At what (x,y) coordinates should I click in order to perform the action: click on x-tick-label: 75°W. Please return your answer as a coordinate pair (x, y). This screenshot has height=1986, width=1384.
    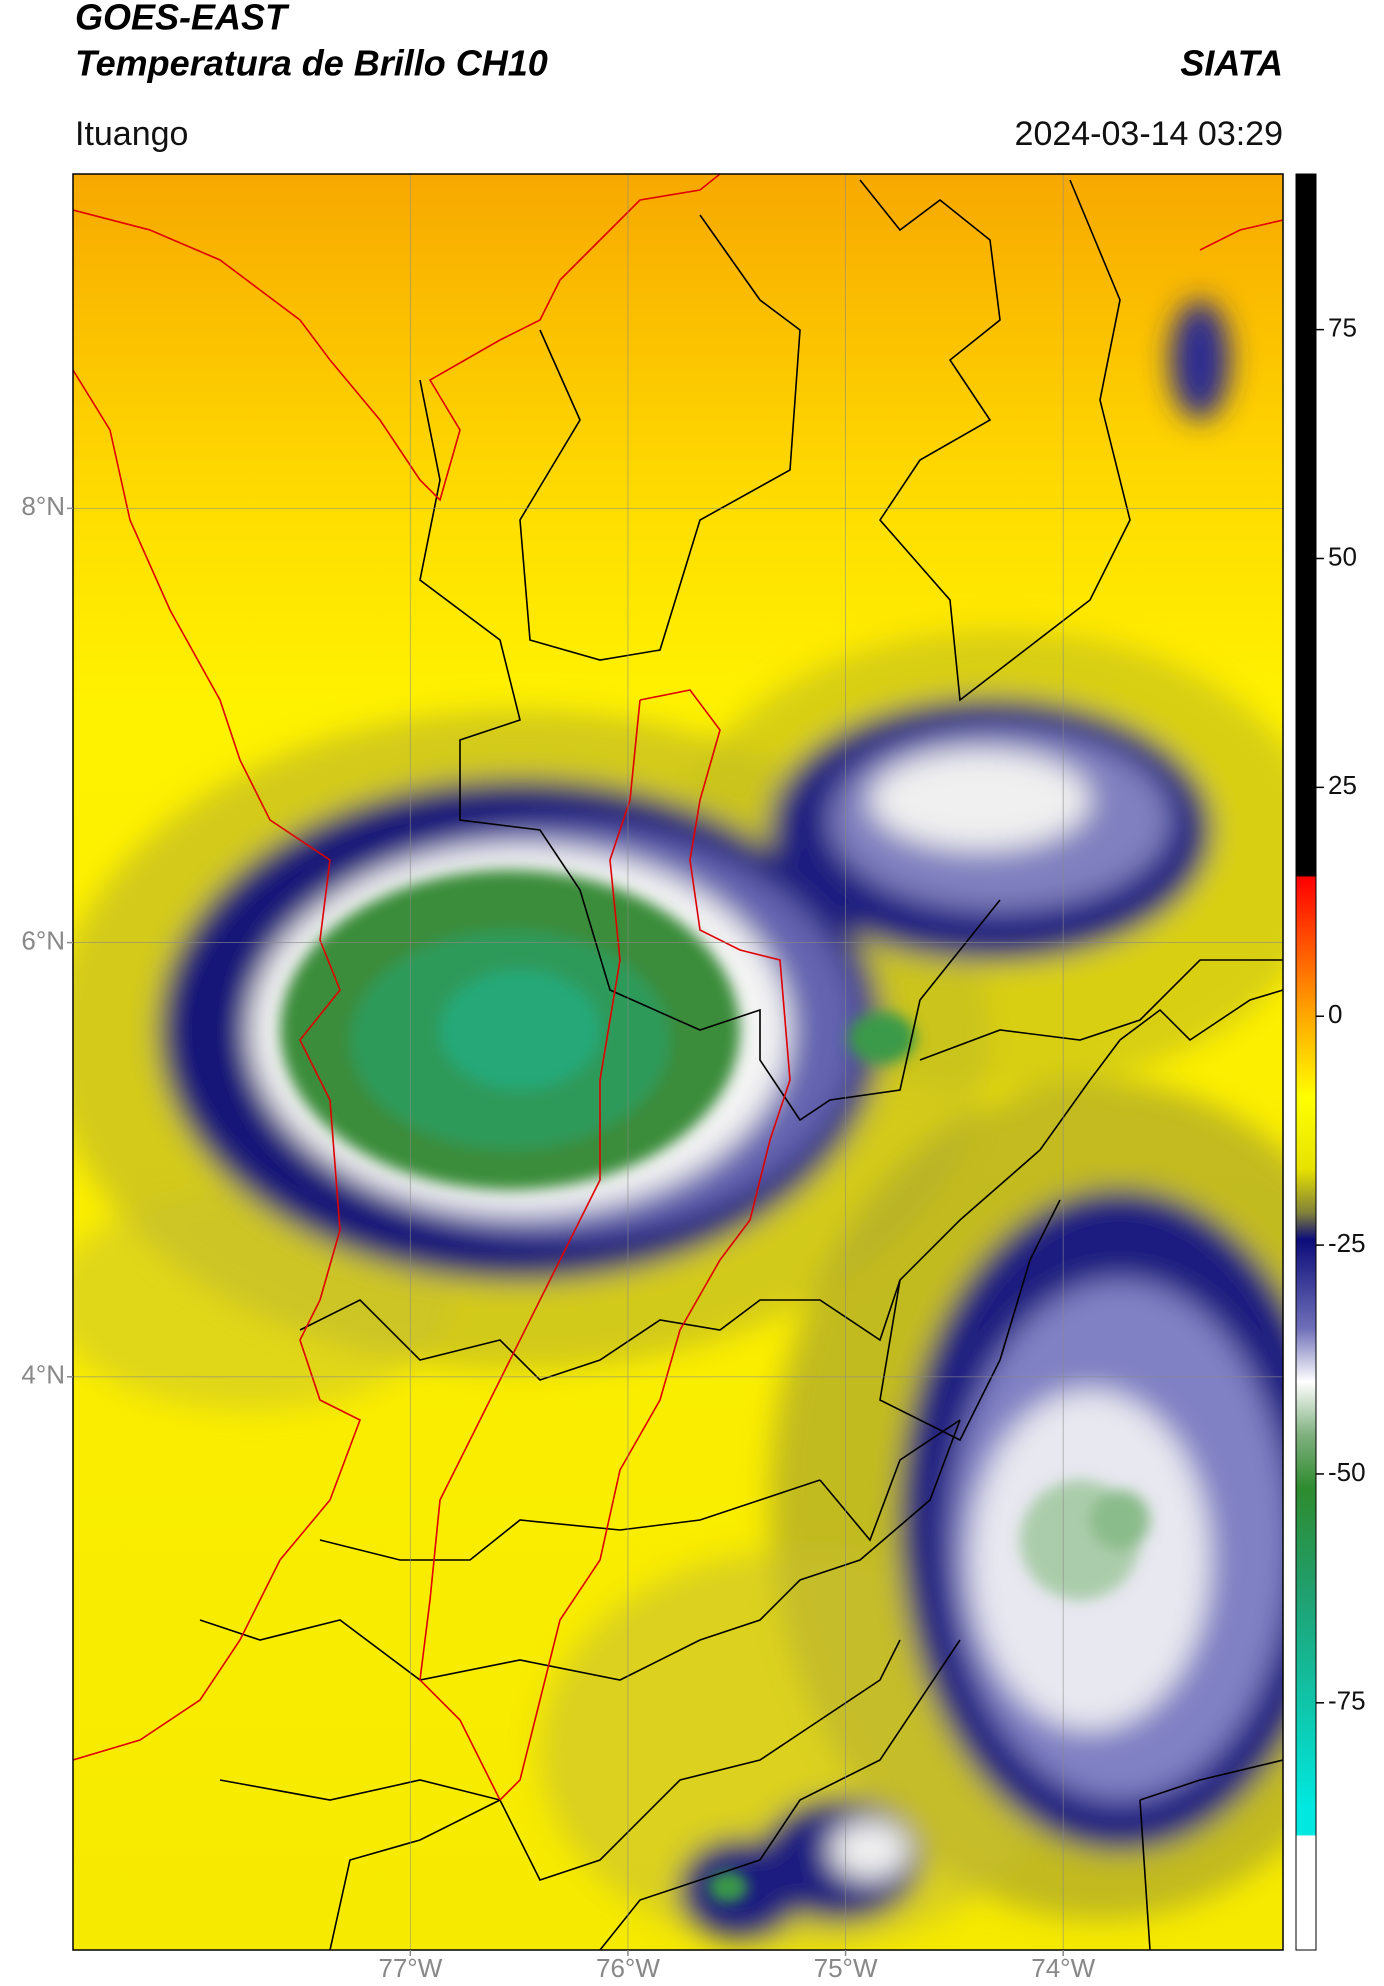
    Looking at the image, I should click on (846, 1967).